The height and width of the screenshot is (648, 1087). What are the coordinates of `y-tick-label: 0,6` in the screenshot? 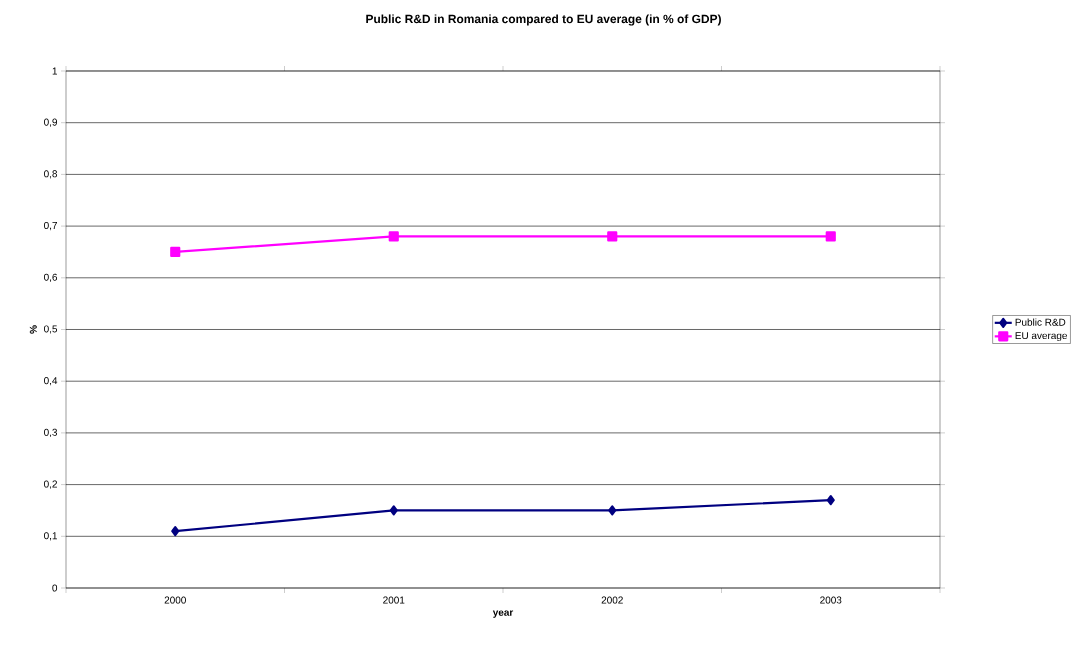 It's located at (51, 277).